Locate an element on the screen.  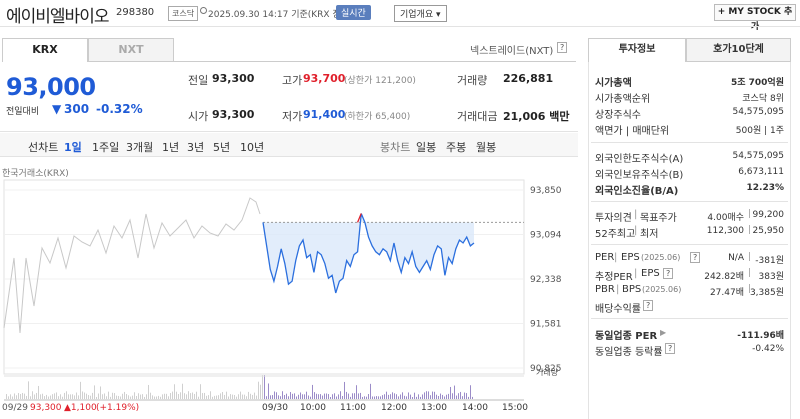
tab-investment-info: 투자정보 is located at coordinates (637, 50).